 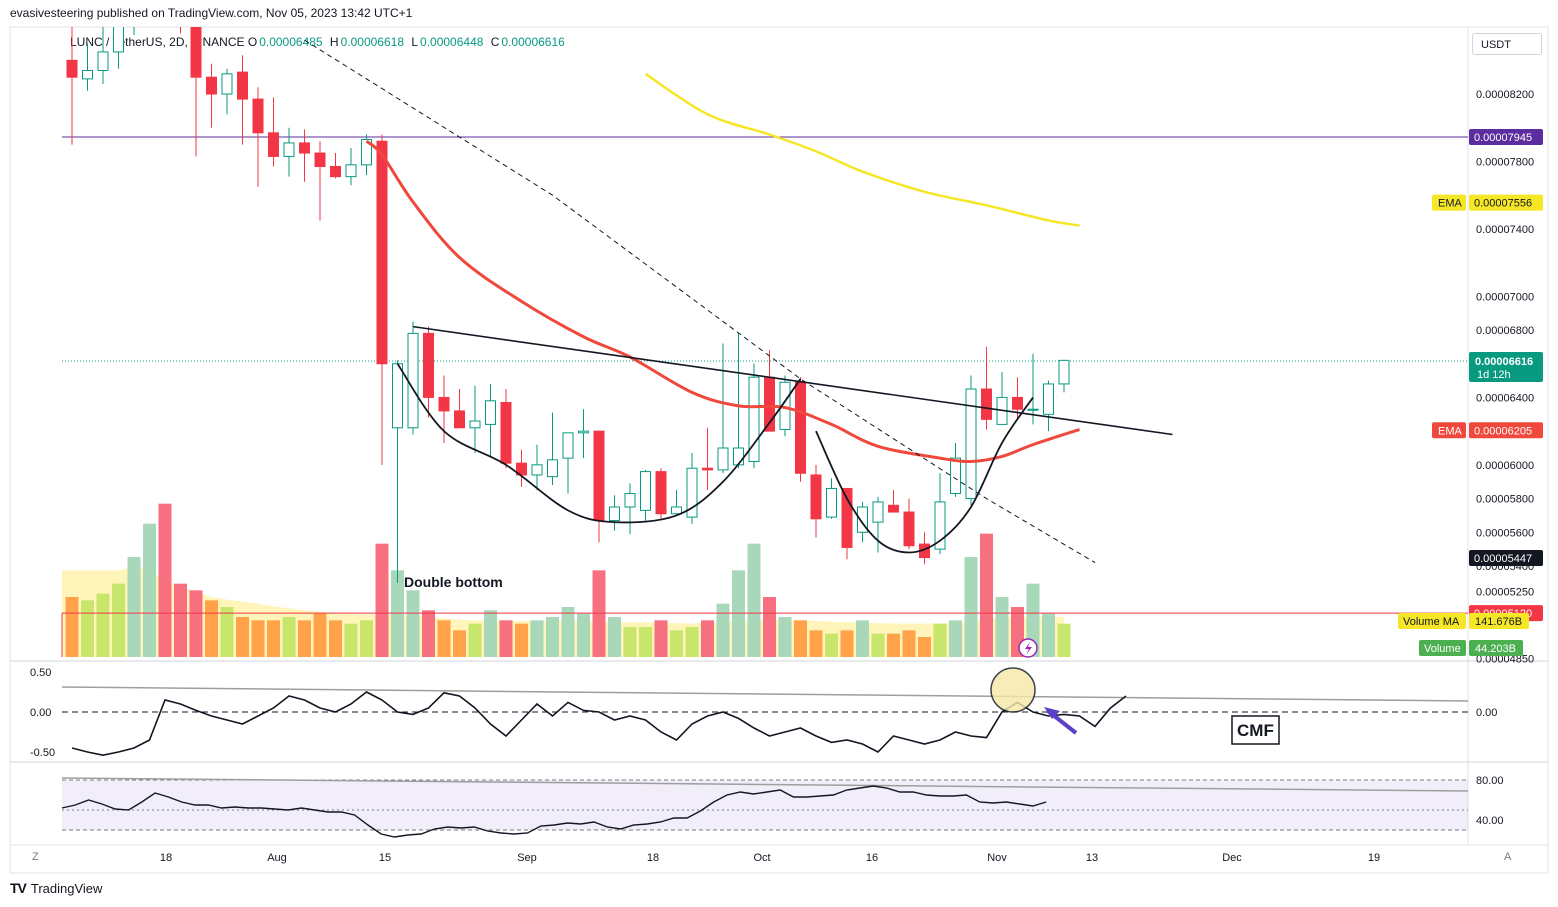 What do you see at coordinates (453, 582) in the screenshot?
I see `double-bottom-label: Double bottom` at bounding box center [453, 582].